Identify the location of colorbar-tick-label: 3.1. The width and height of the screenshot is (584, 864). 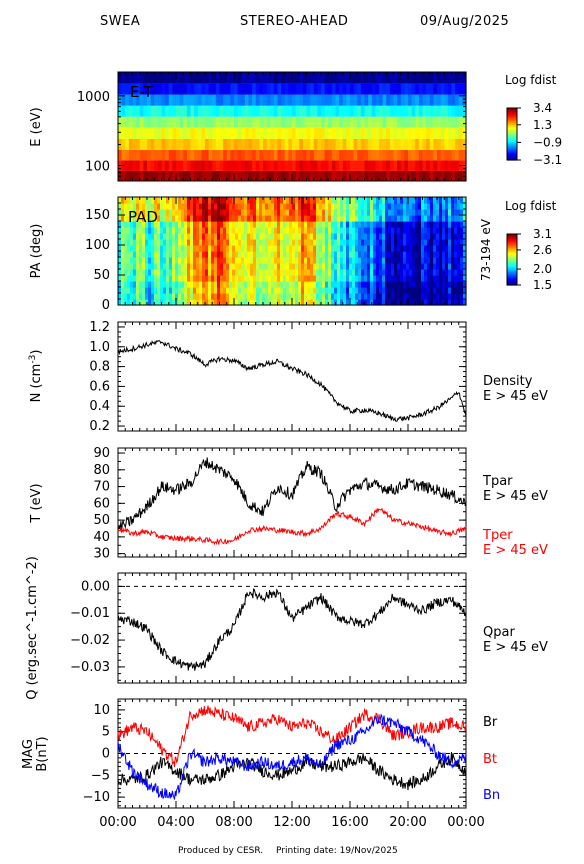
(542, 234).